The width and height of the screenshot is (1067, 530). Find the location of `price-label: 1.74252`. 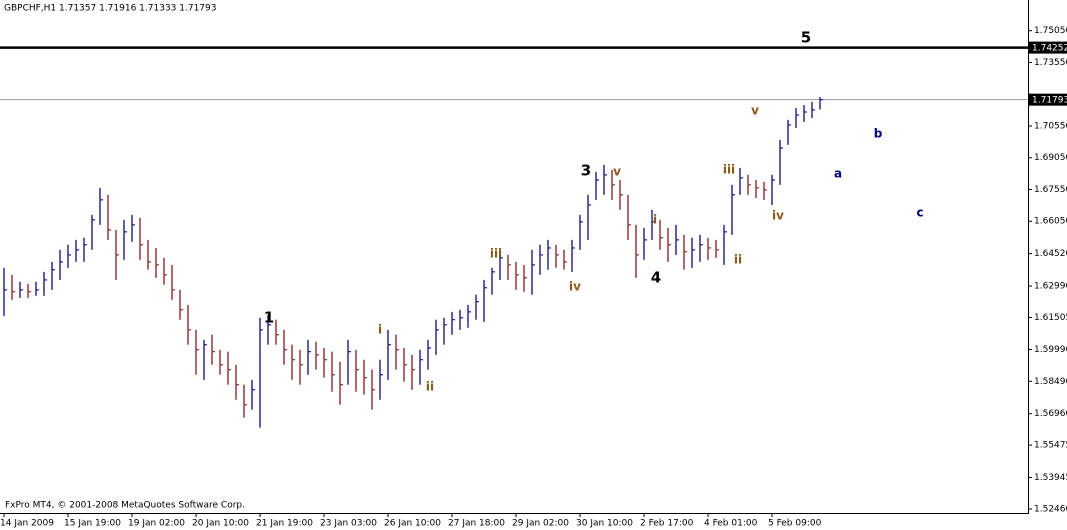

price-label: 1.74252 is located at coordinates (1049, 49).